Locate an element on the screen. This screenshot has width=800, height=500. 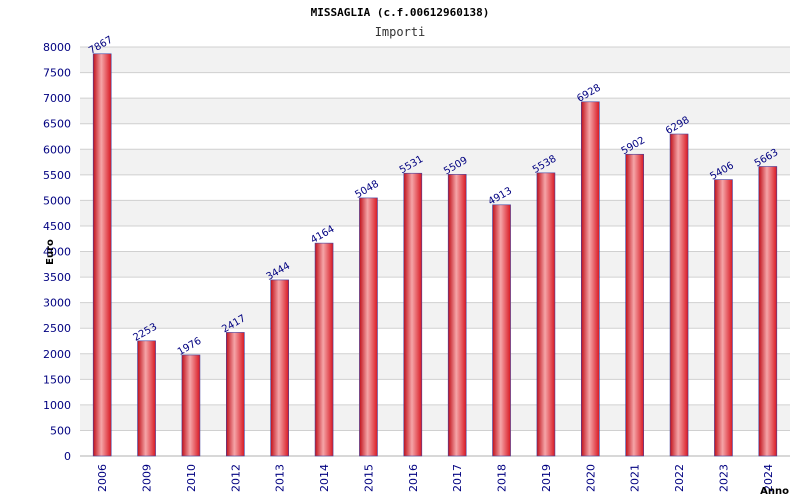
bar-2018 is located at coordinates (501, 330).